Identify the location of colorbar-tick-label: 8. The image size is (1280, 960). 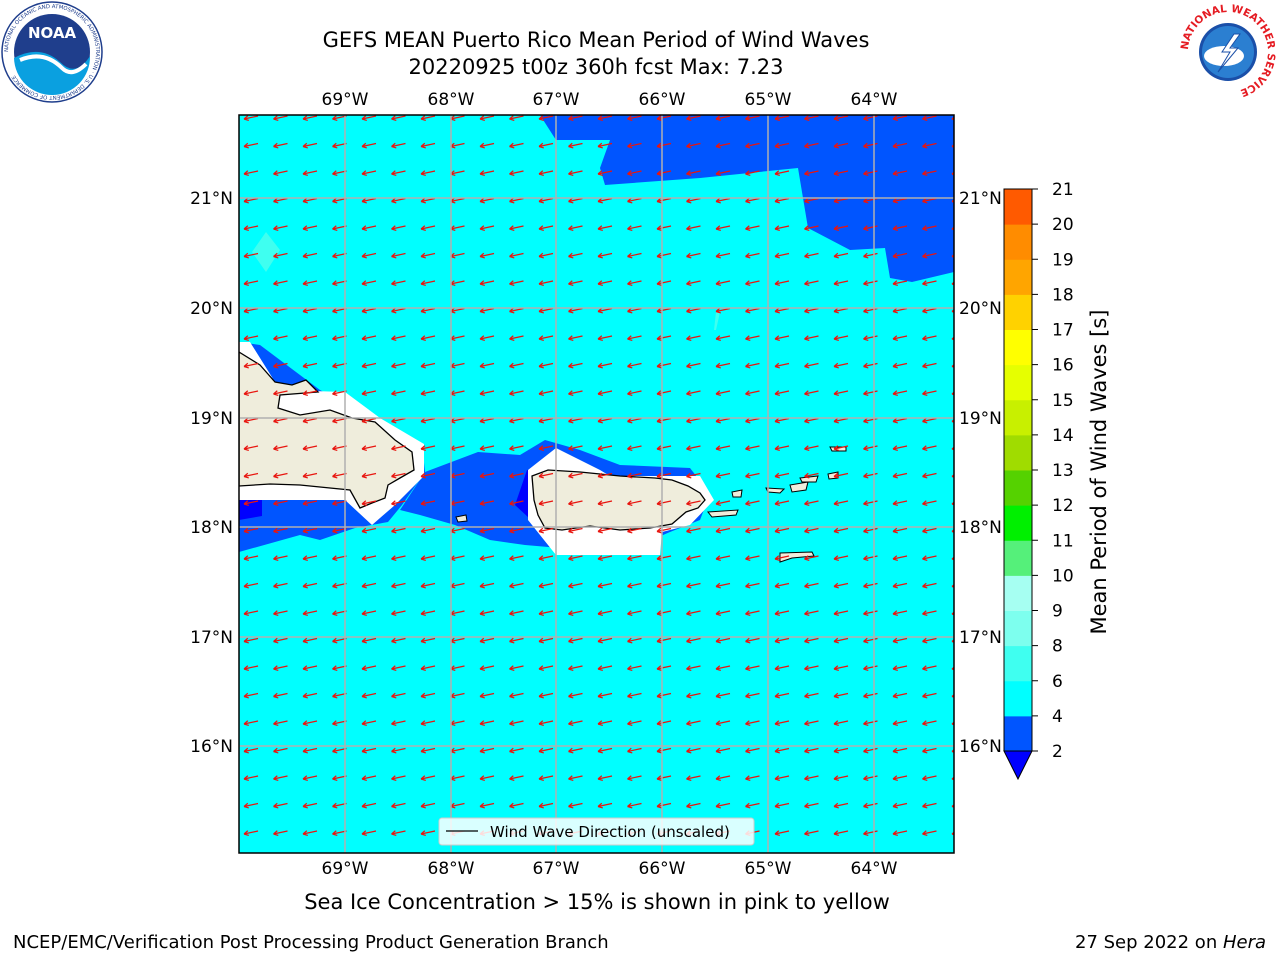
(1057, 647).